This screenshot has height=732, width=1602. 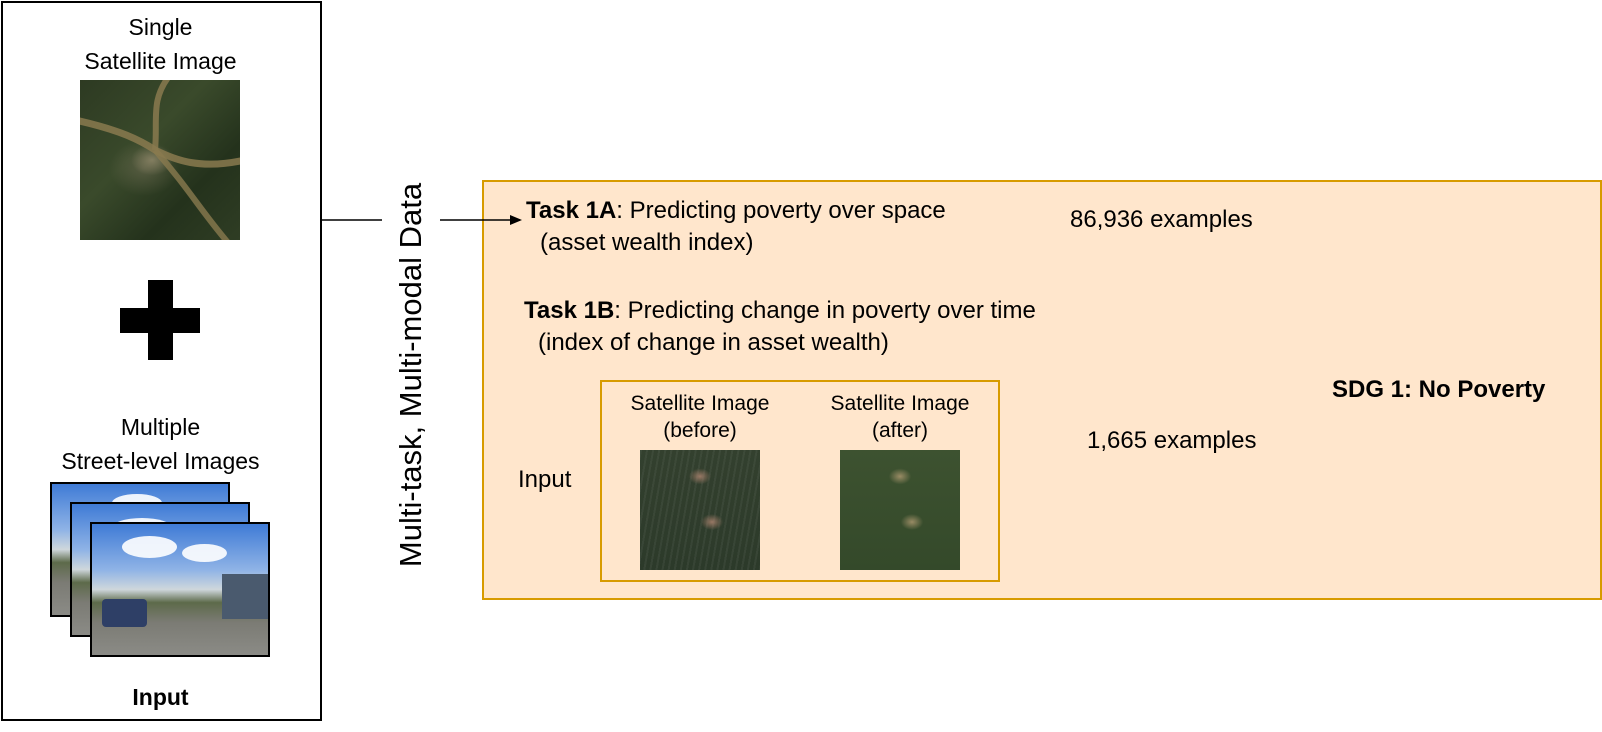 I want to click on single-satellite-title-line-1: Single, so click(x=160, y=27).